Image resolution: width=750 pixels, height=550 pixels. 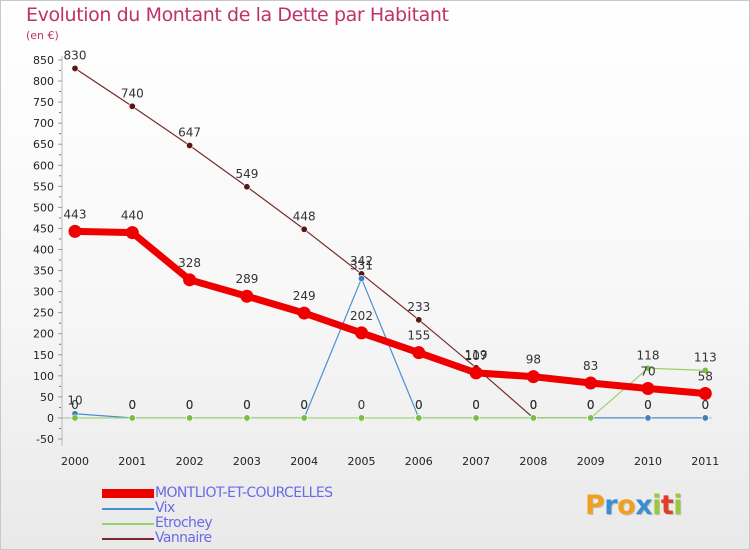 I want to click on y-tick-label: 150, so click(x=43, y=355).